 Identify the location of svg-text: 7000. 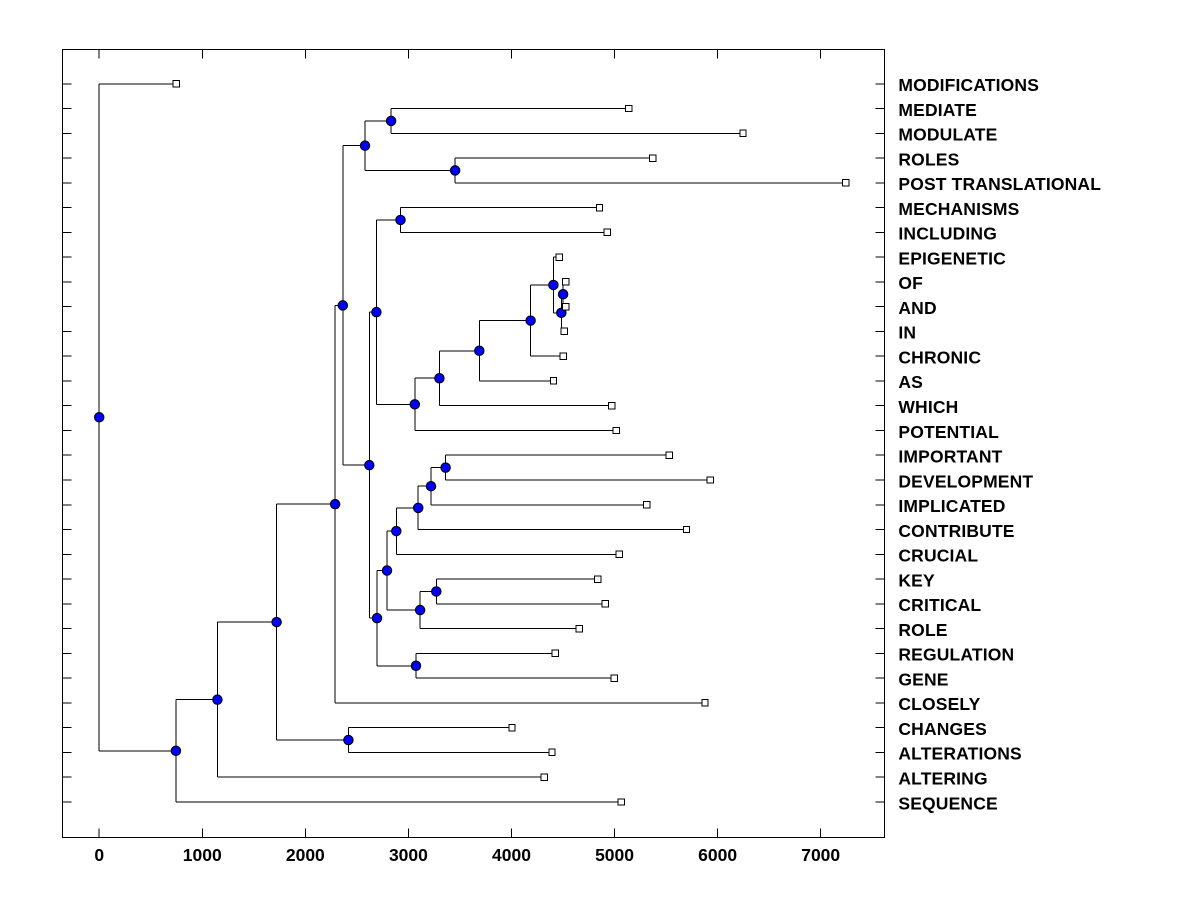
(820, 855).